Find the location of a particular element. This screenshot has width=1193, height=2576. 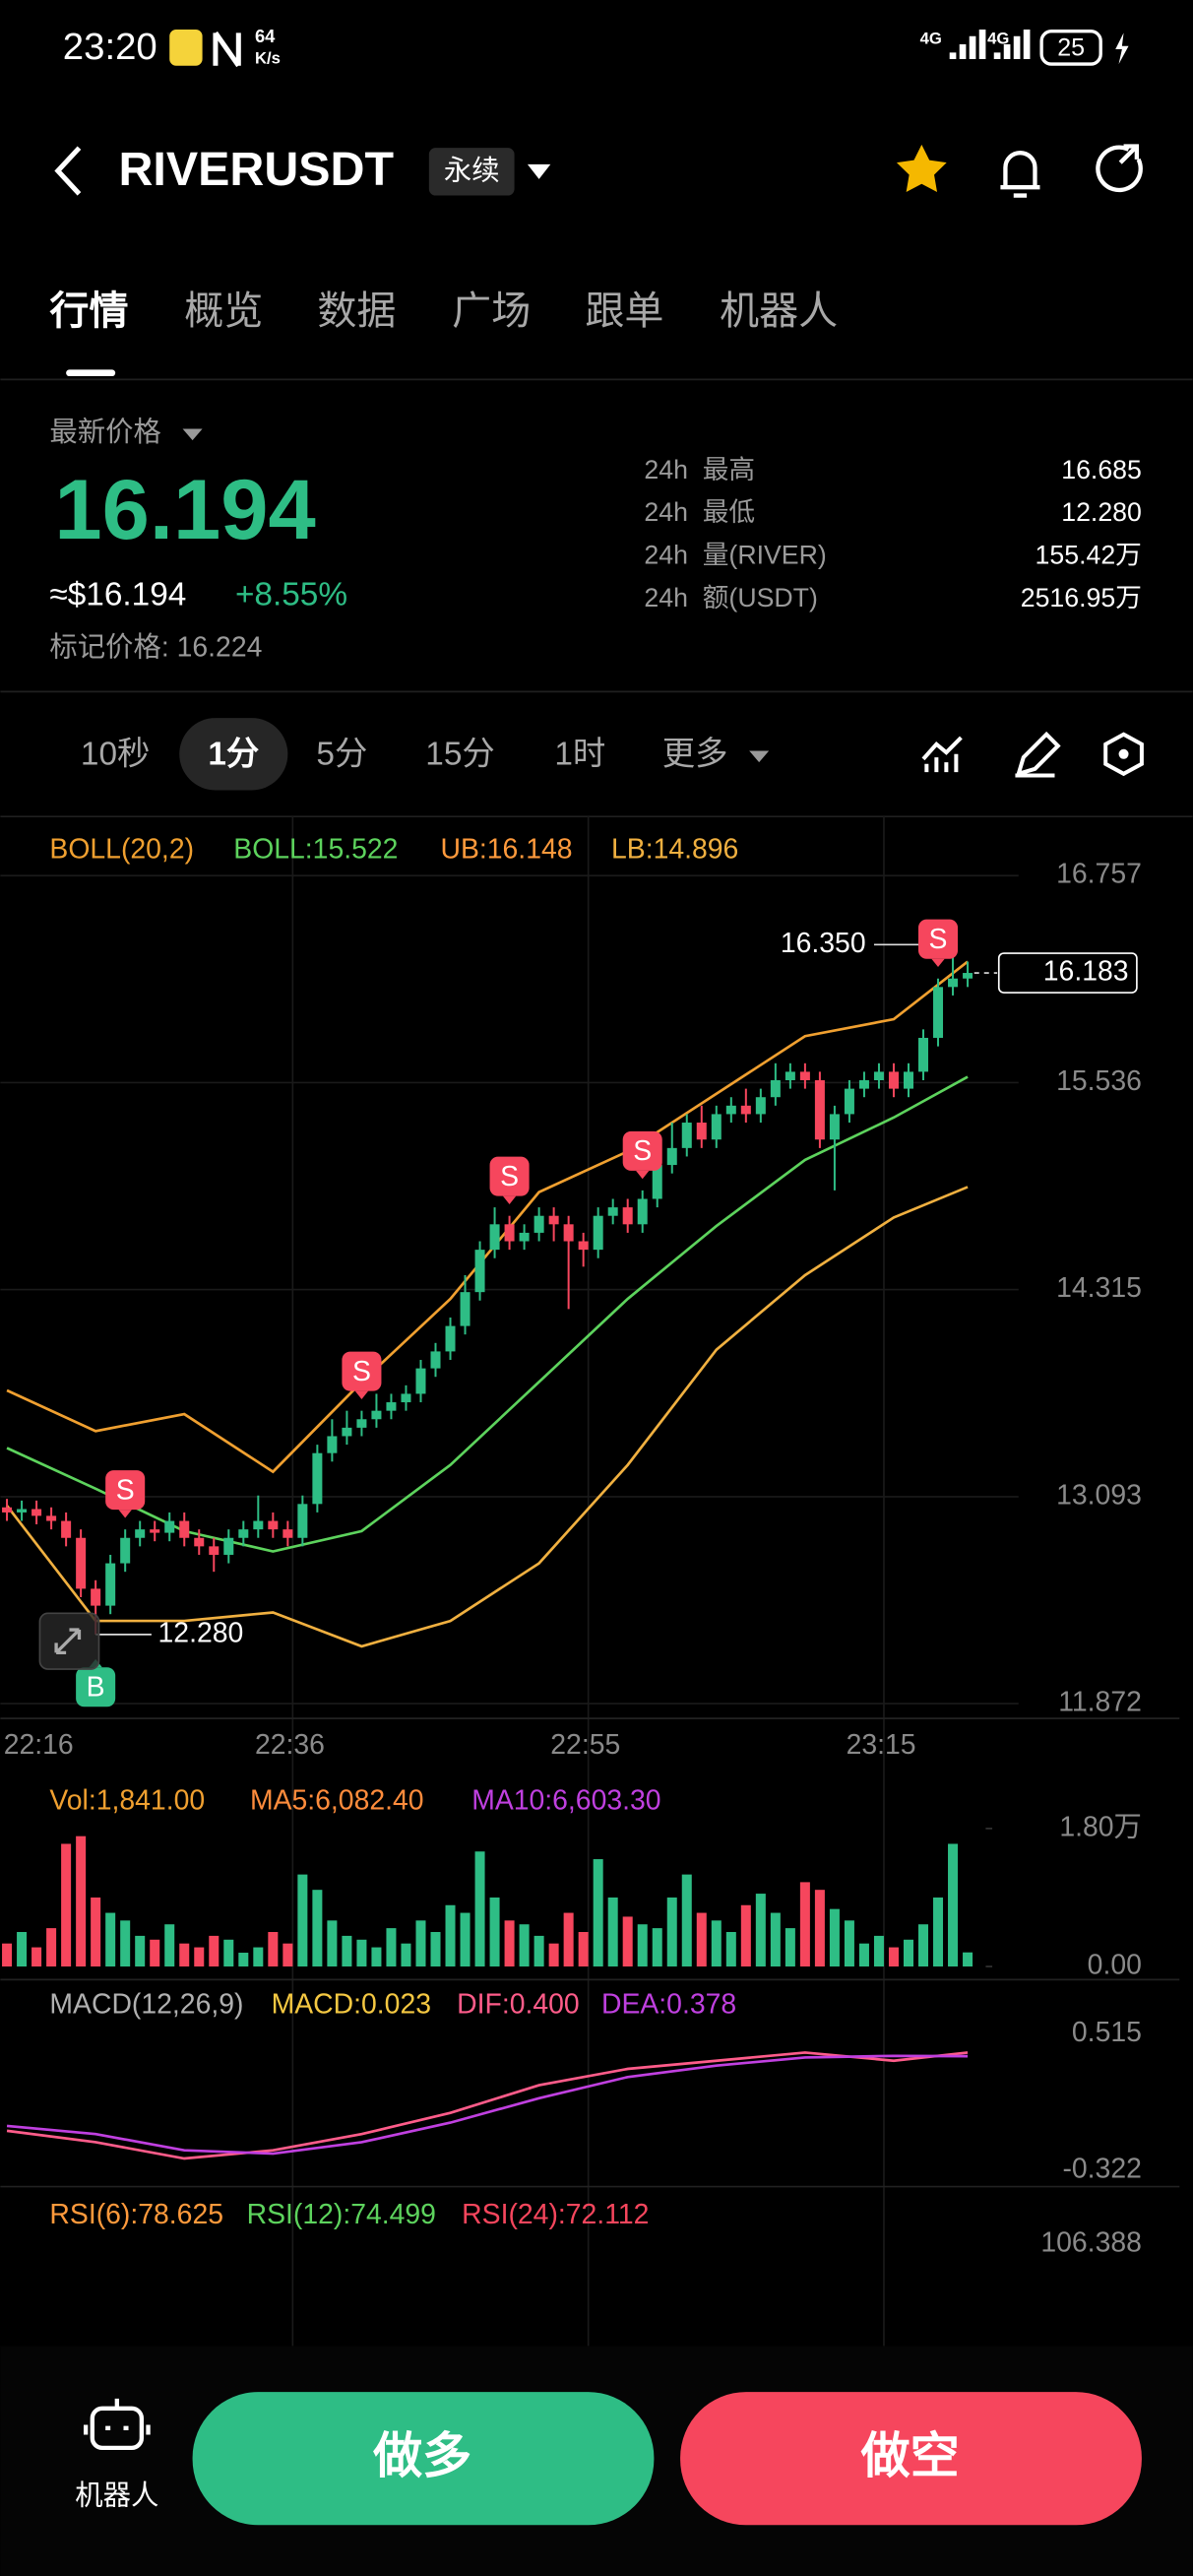

settings-icon is located at coordinates (1123, 754).